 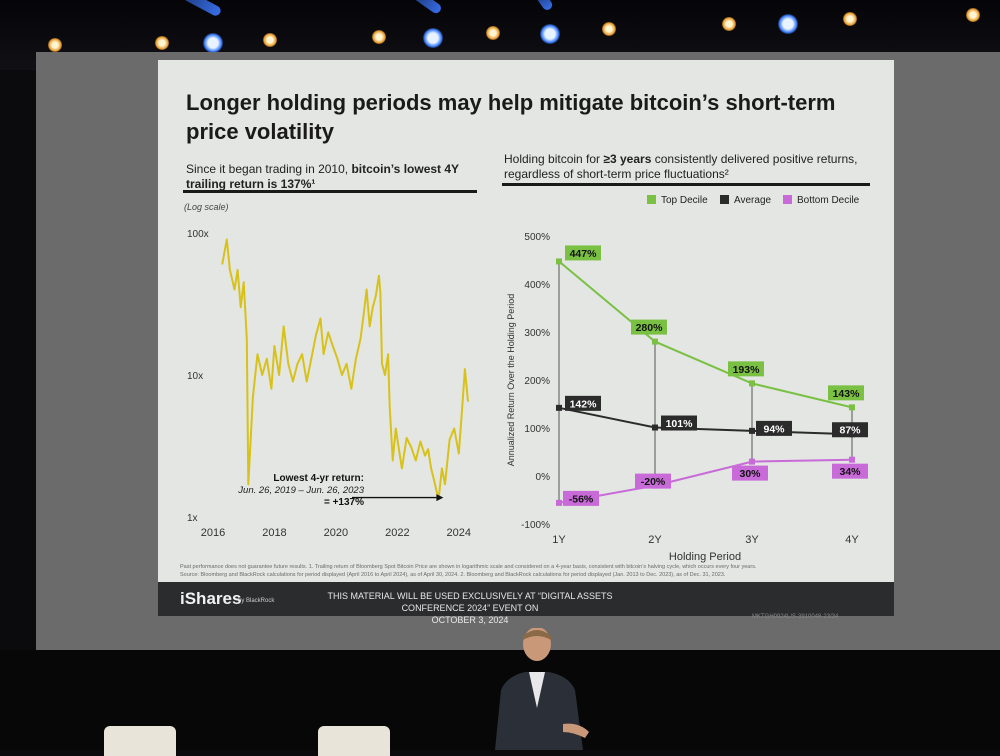 I want to click on legend-bottom-decile: Bottom Decile, so click(x=828, y=200).